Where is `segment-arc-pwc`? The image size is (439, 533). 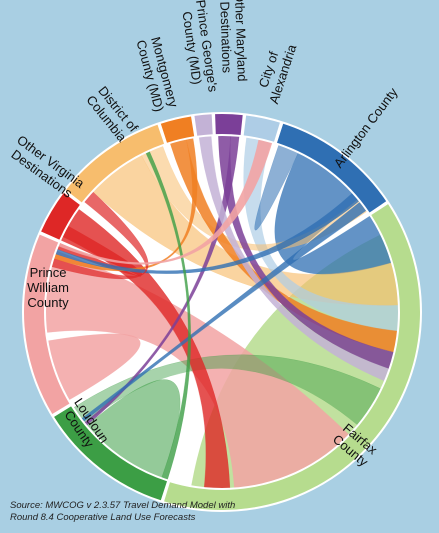 segment-arc-pwc is located at coordinates (46, 324).